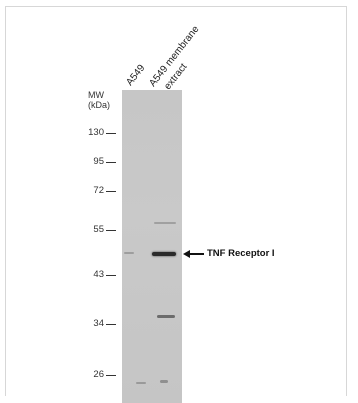  Describe the element at coordinates (96, 95) in the screenshot. I see `mw-header: MW` at that location.